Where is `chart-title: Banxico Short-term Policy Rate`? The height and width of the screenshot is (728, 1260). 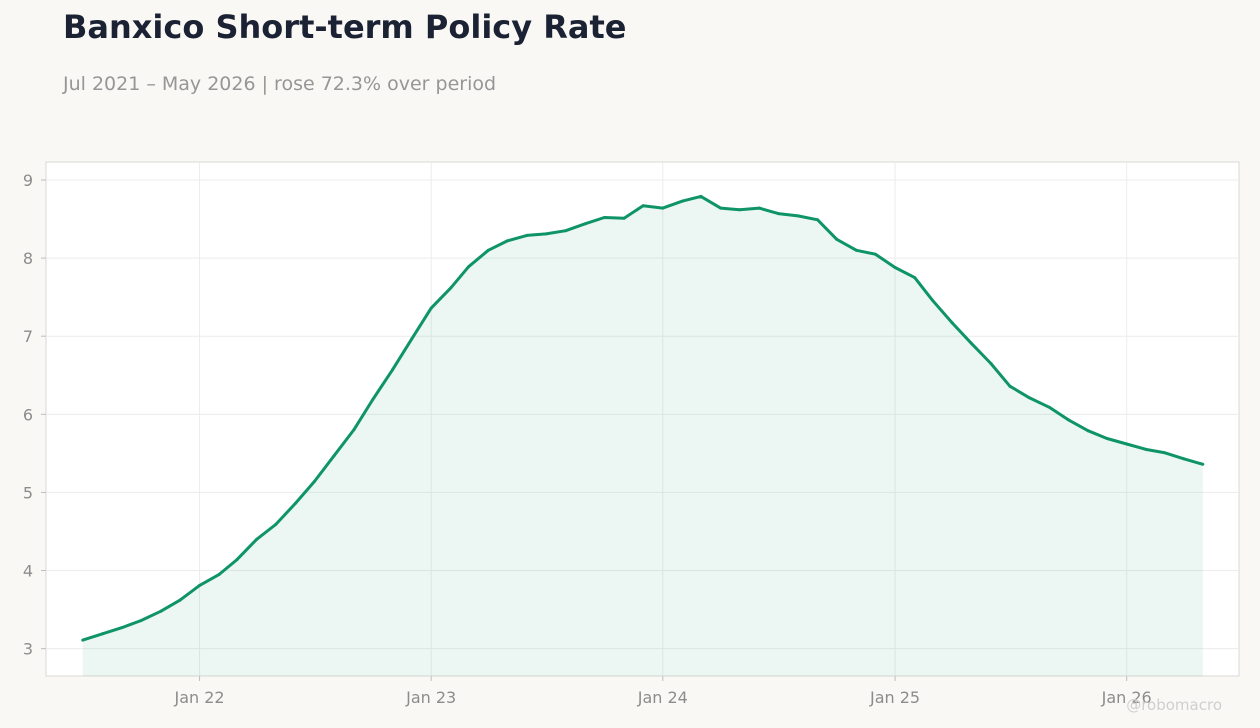
chart-title: Banxico Short-term Policy Rate is located at coordinates (345, 27).